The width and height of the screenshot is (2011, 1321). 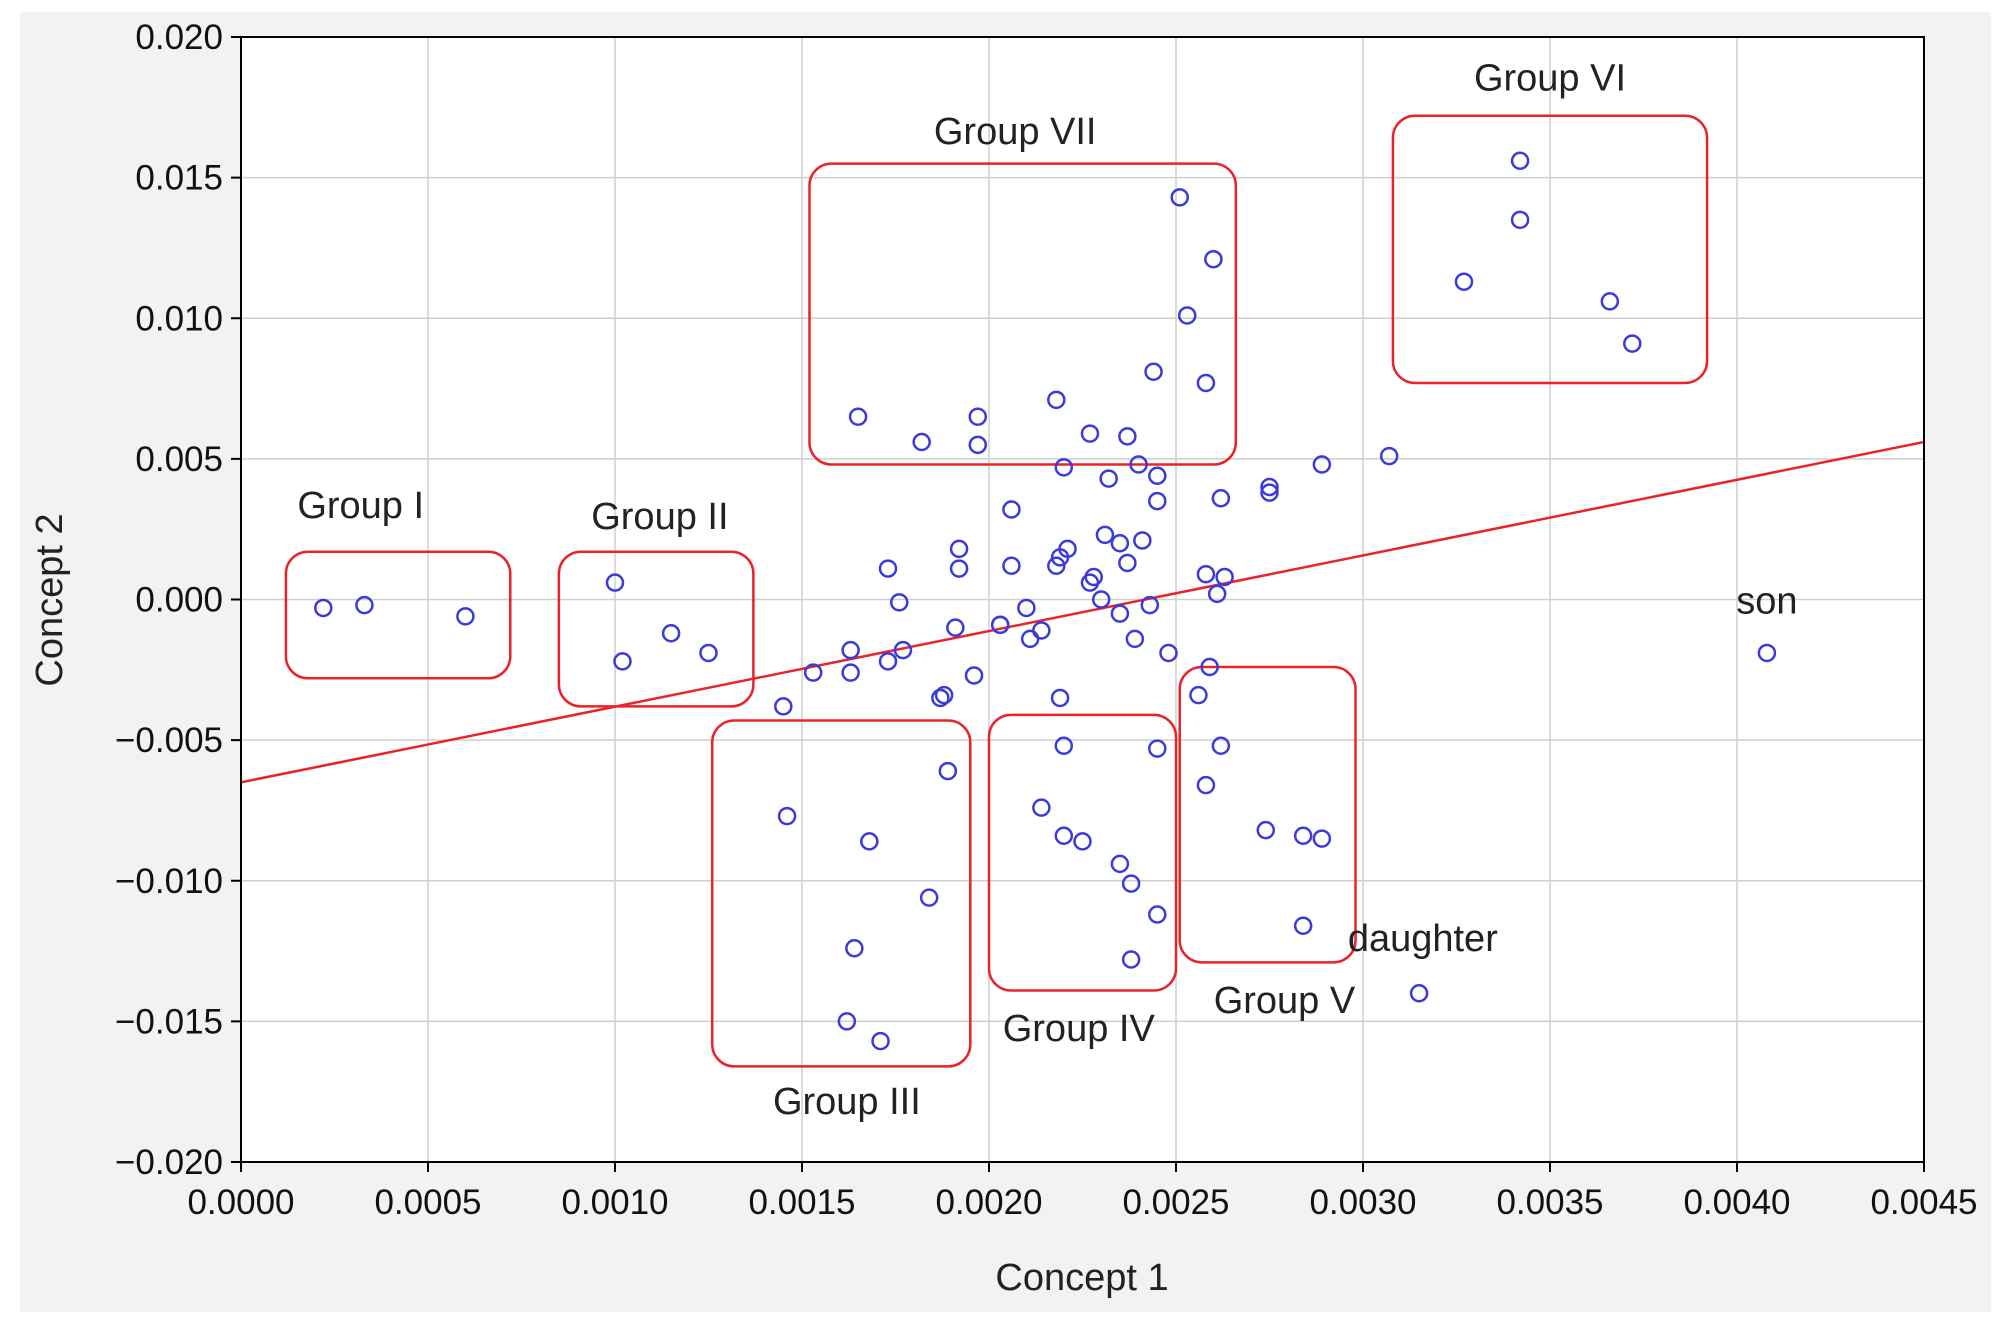 I want to click on x-tick-label: 0.0035, so click(x=1549, y=1202).